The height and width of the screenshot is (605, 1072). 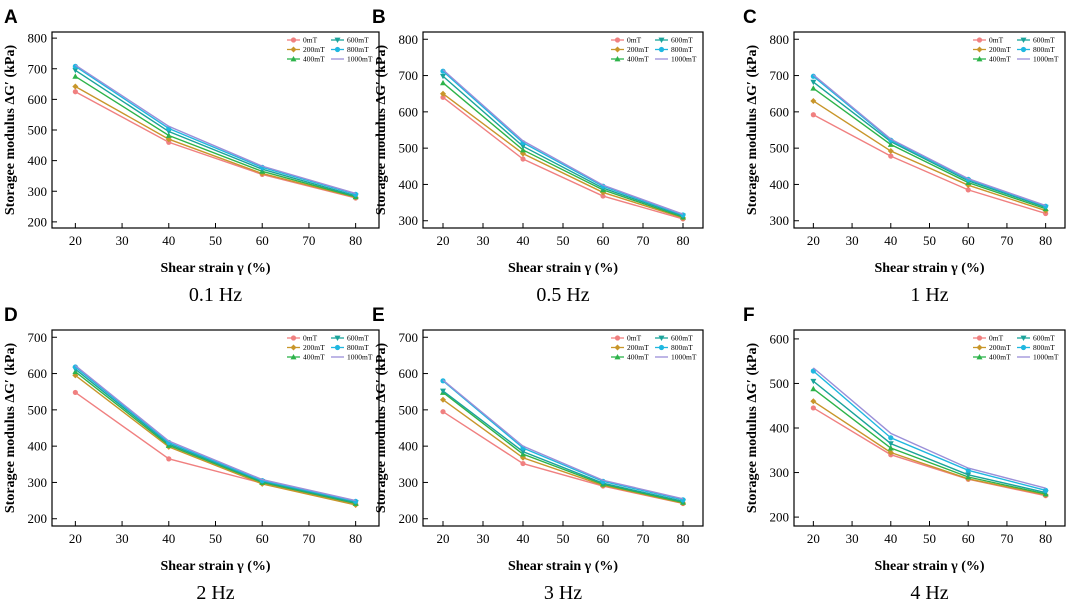 What do you see at coordinates (813, 538) in the screenshot?
I see `x-tick-label: 20` at bounding box center [813, 538].